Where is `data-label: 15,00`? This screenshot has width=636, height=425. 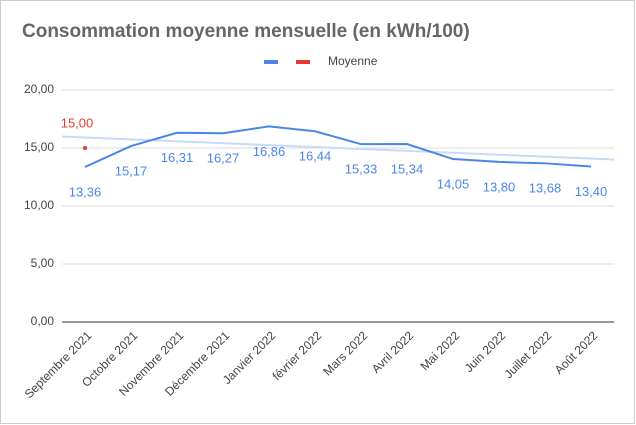 data-label: 15,00 is located at coordinates (77, 122).